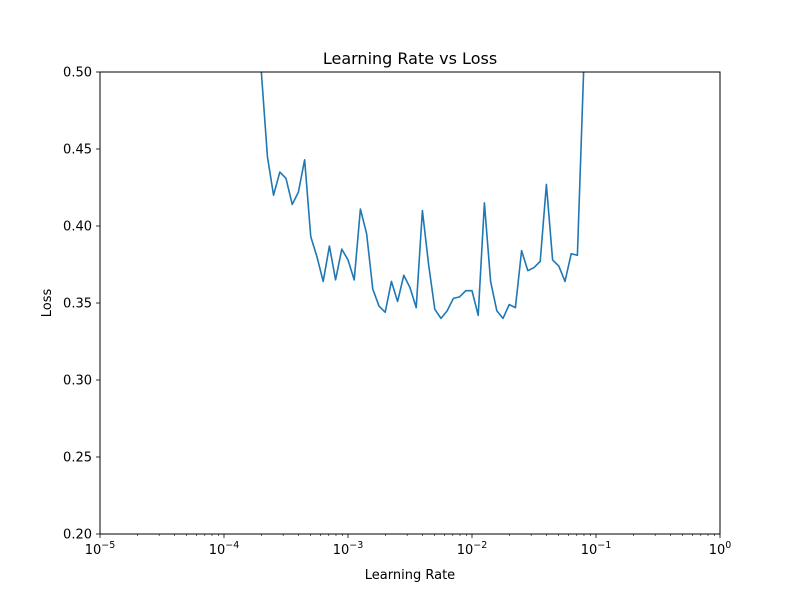 Image resolution: width=800 pixels, height=600 pixels. Describe the element at coordinates (596, 549) in the screenshot. I see `x-tick-label: 10⁻¹` at that location.